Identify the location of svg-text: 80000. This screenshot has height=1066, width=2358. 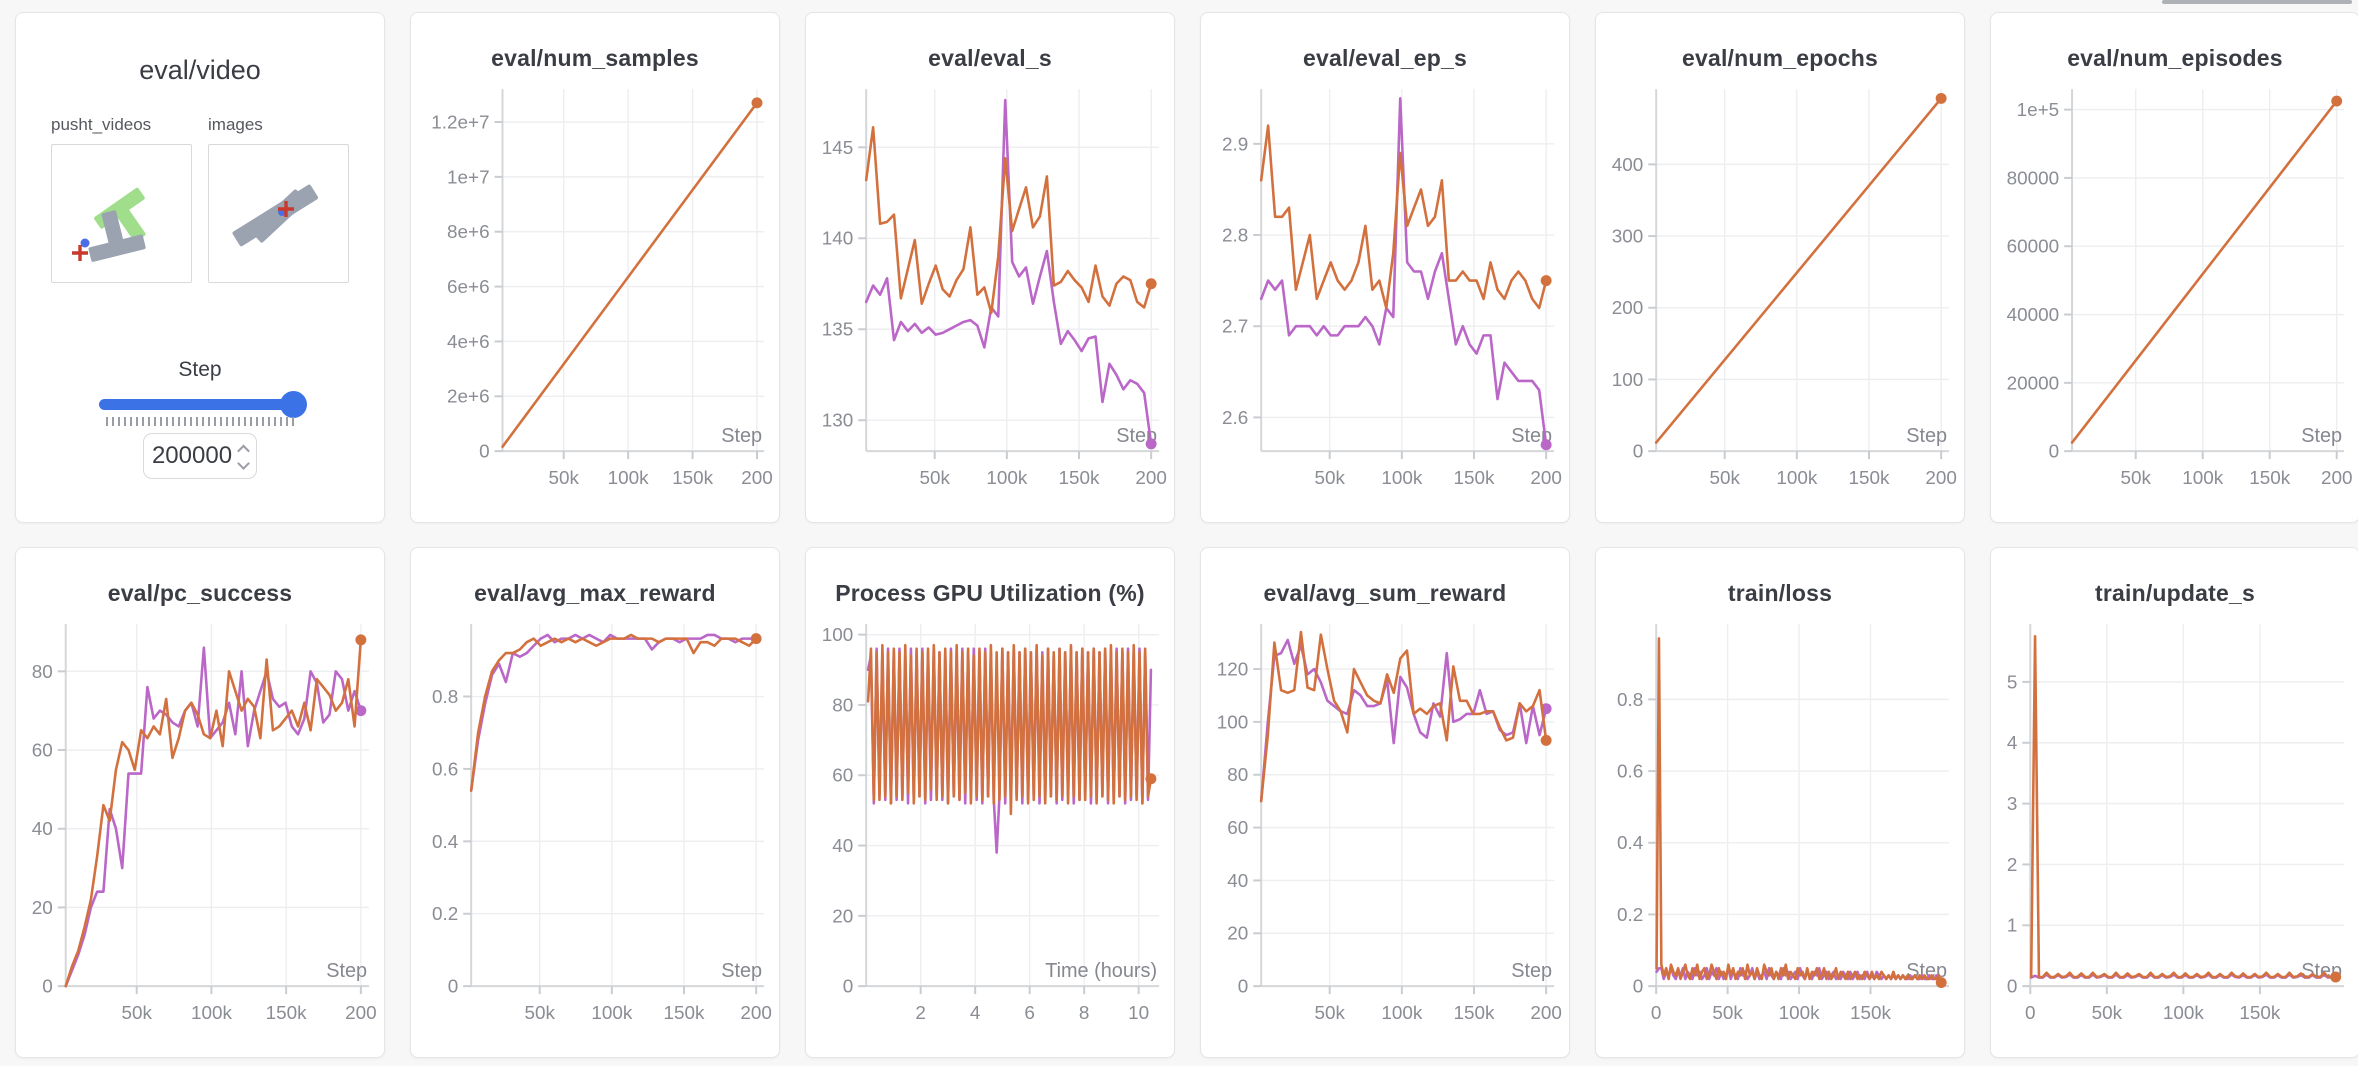
(2033, 178).